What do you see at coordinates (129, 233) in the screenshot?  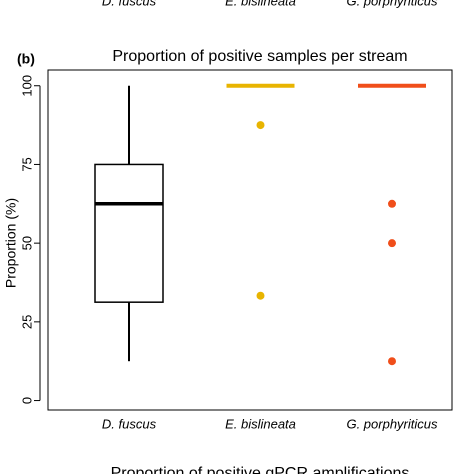 I see `box` at bounding box center [129, 233].